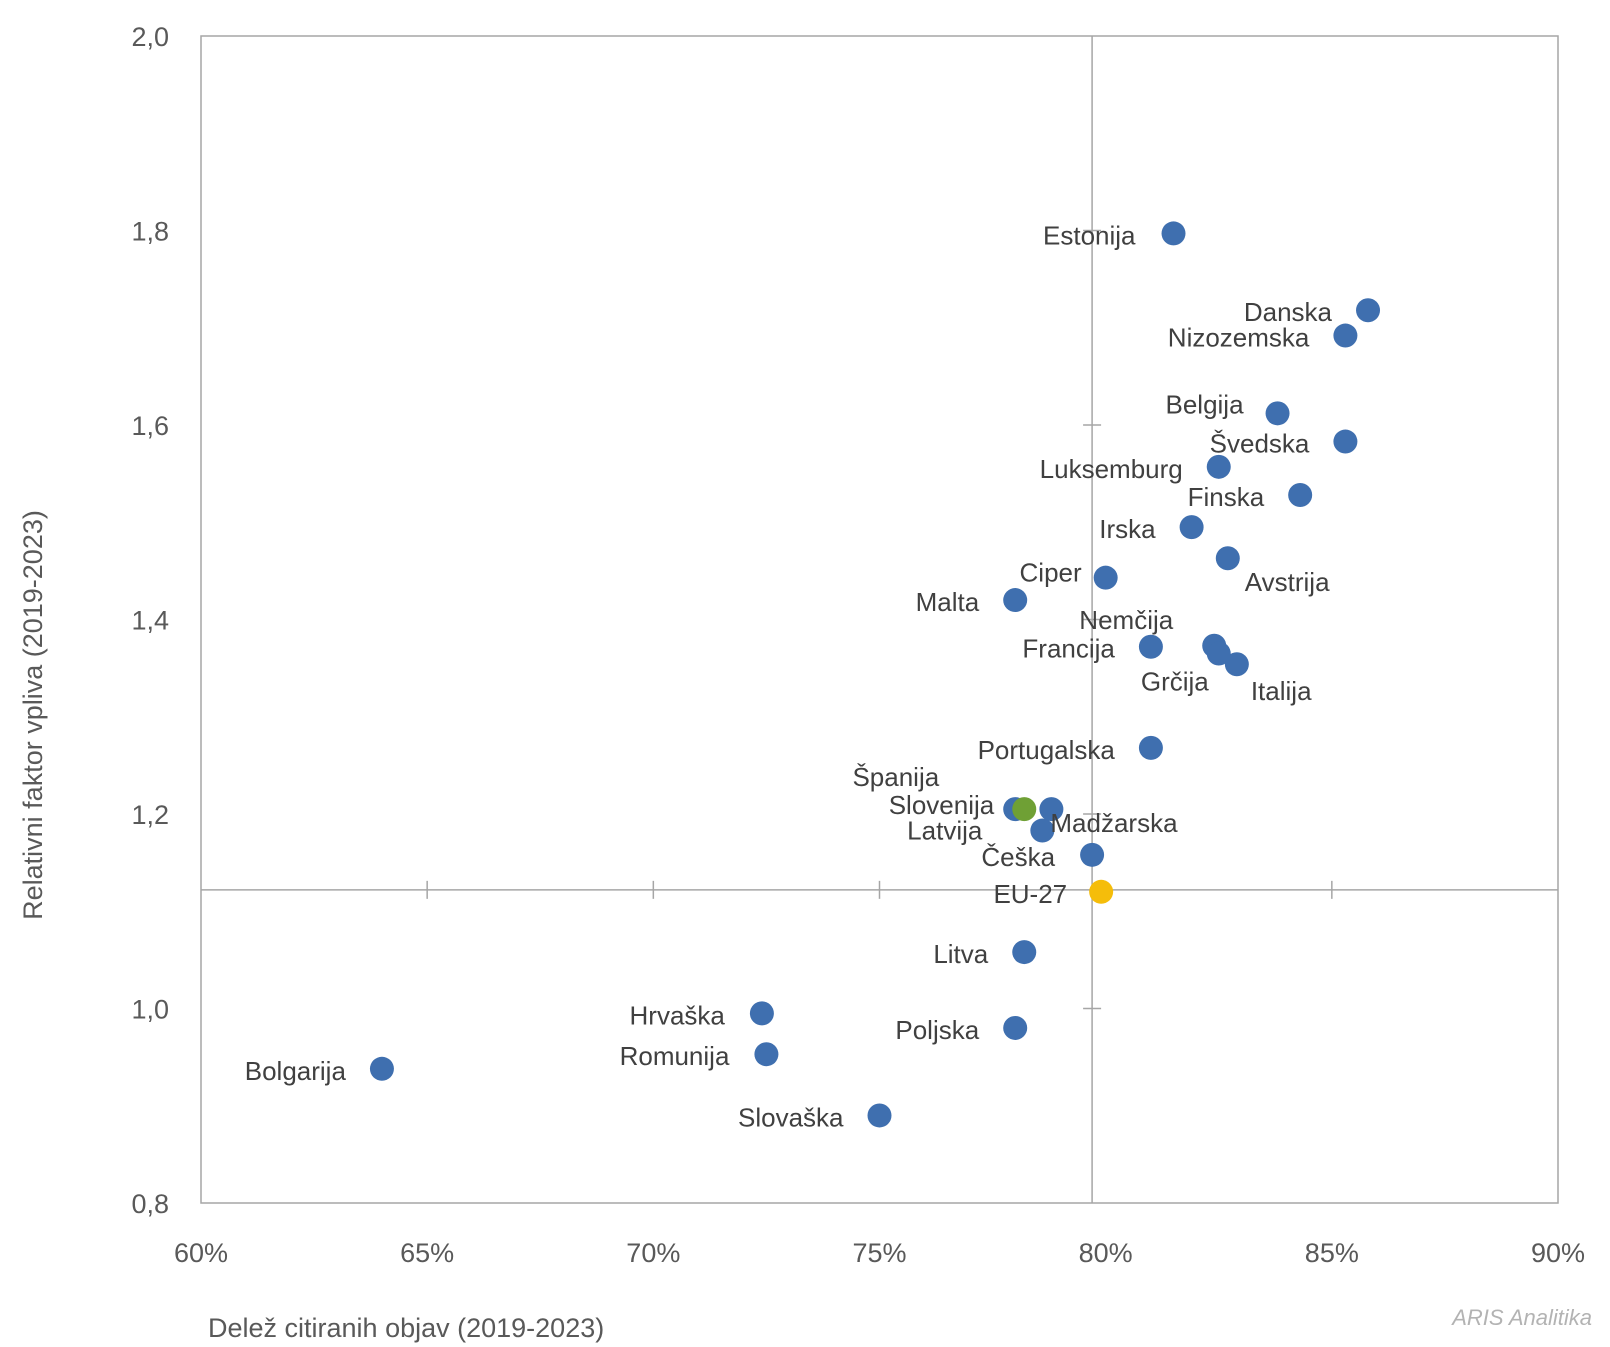 The image size is (1610, 1347). Describe the element at coordinates (678, 1015) in the screenshot. I see `label-hrvaska: Hrvaška` at that location.